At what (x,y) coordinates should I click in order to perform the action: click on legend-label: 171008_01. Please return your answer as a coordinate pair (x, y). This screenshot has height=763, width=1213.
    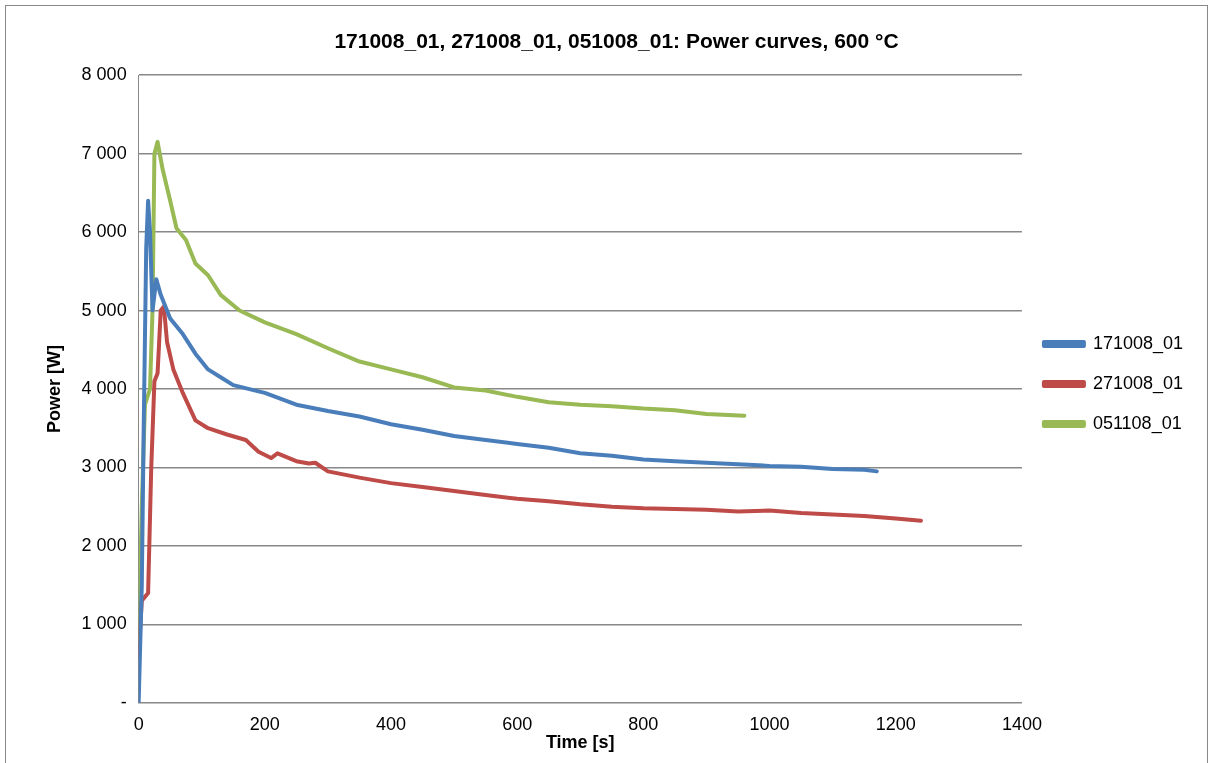
    Looking at the image, I should click on (1138, 343).